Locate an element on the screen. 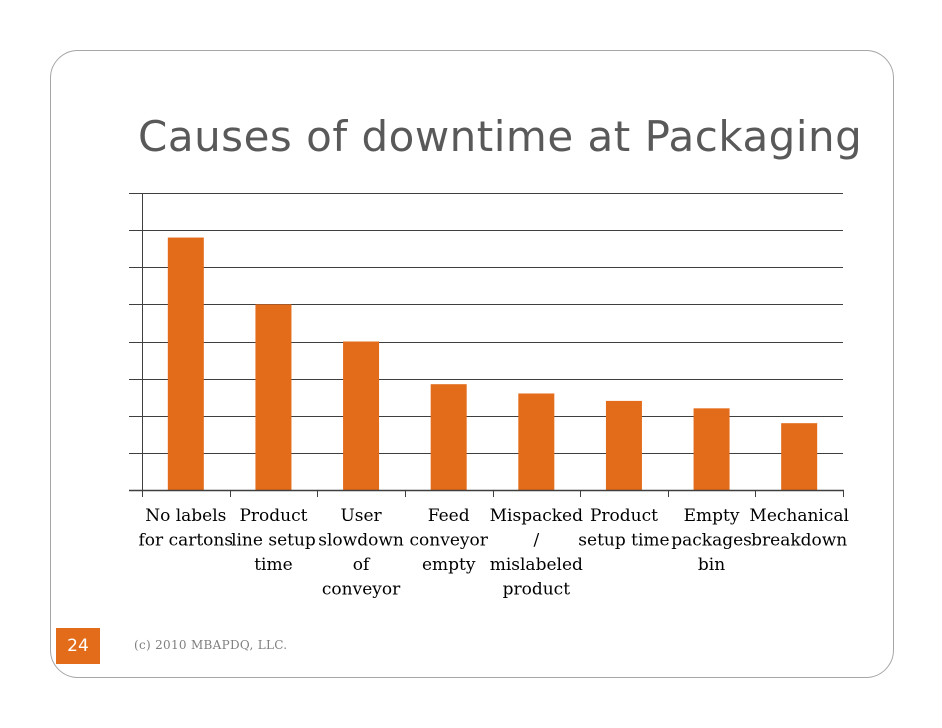 Image resolution: width=942 pixels, height=728 pixels. footer-copyright: (c) 2010 MBAPDQ, LLC. is located at coordinates (211, 645).